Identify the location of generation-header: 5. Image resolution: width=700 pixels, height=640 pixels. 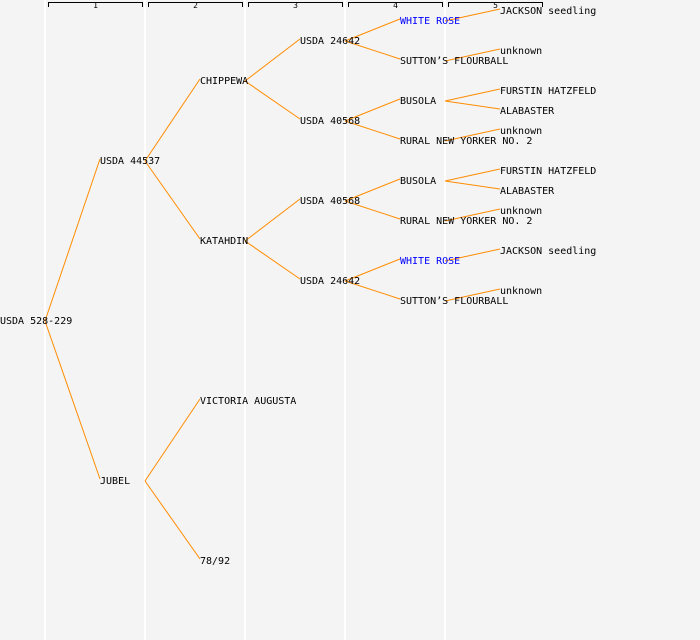
(495, 5).